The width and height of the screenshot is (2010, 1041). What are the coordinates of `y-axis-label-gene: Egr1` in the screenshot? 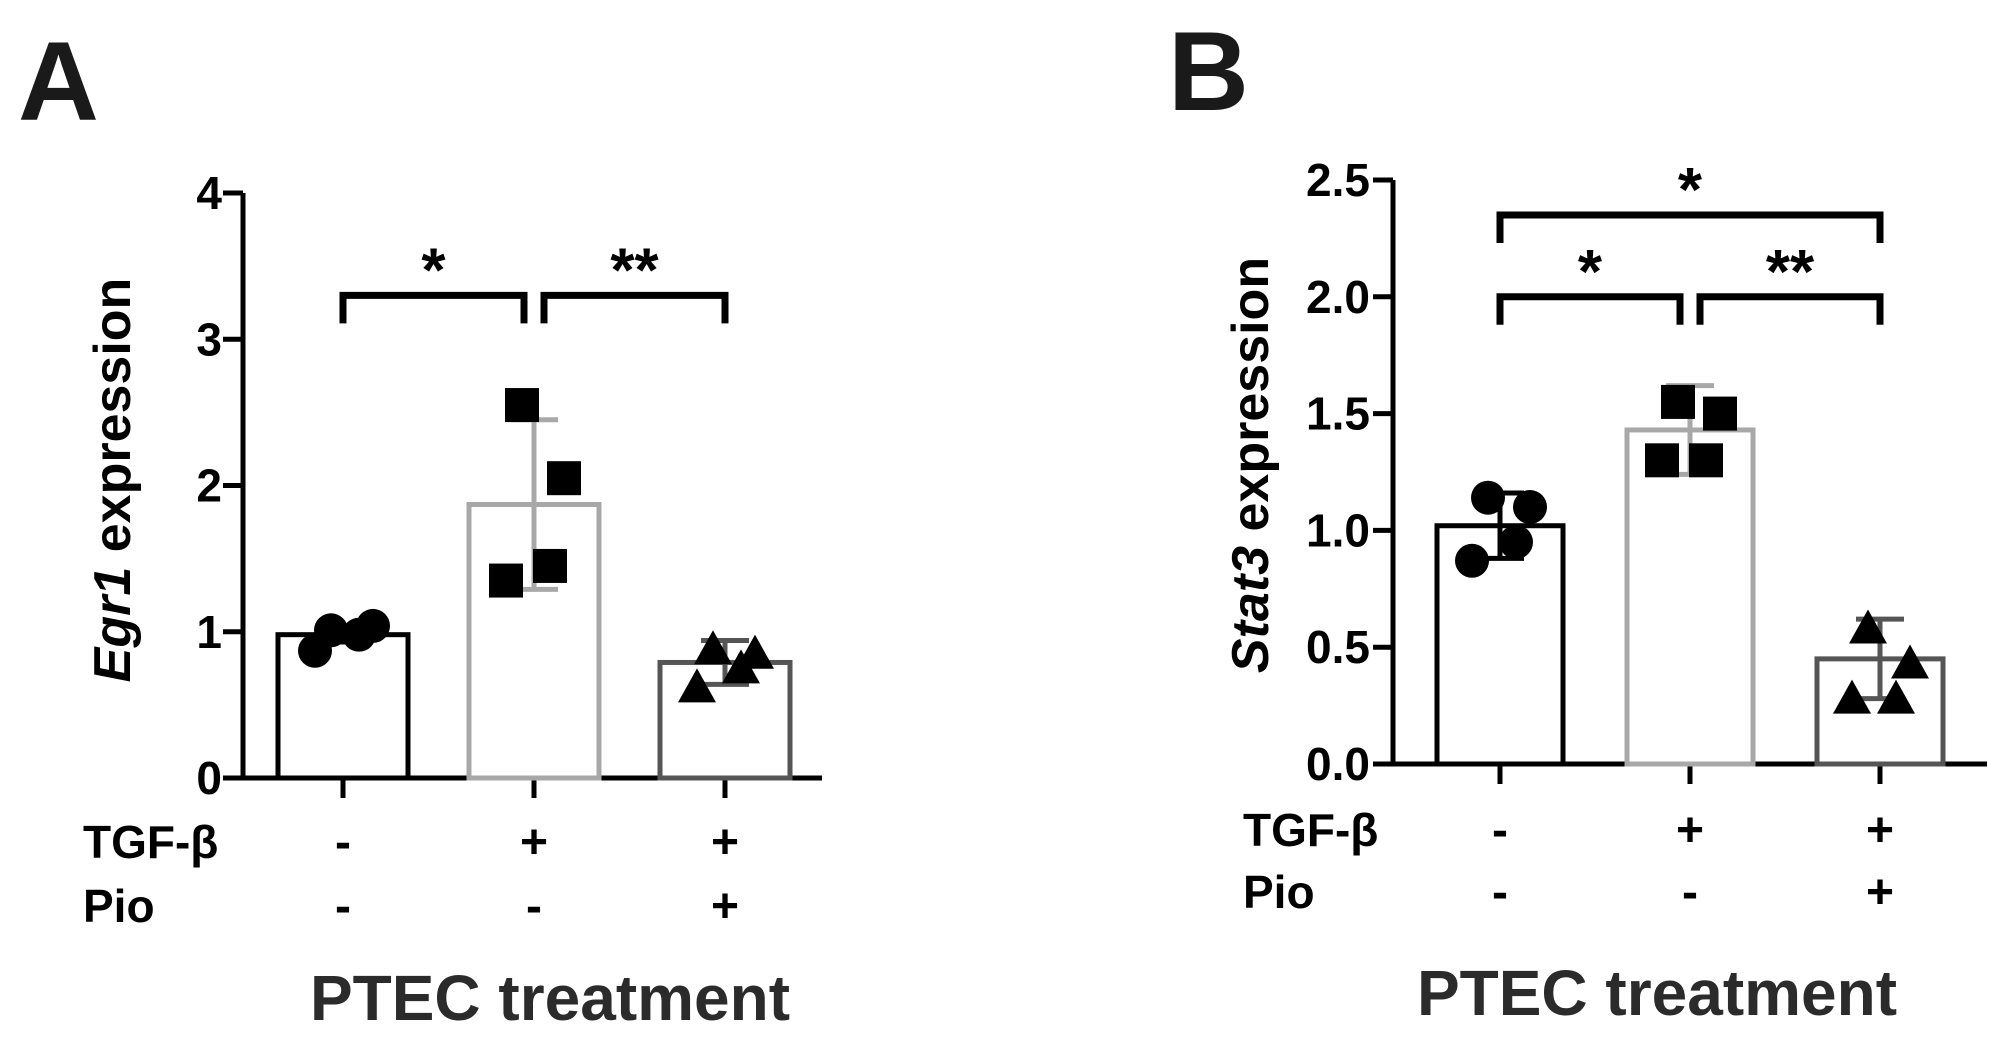 It's located at (113, 625).